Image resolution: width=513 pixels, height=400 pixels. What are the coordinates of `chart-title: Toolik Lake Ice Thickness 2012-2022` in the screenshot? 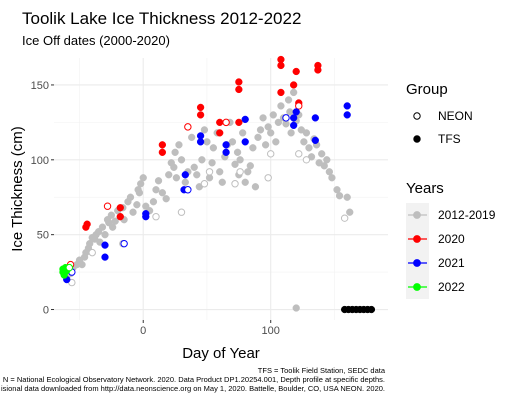 It's located at (161, 18).